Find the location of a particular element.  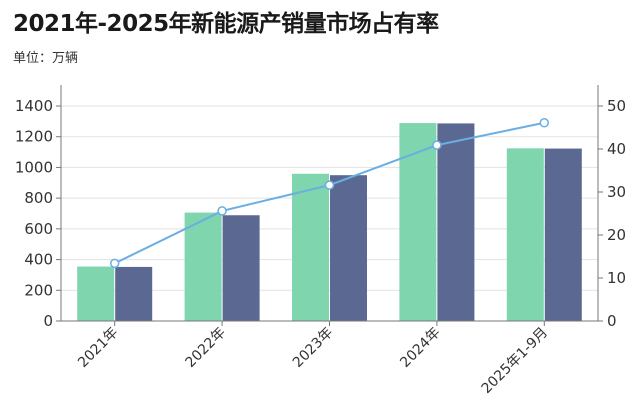

y-left-tick-label: 800 is located at coordinates (38, 198).